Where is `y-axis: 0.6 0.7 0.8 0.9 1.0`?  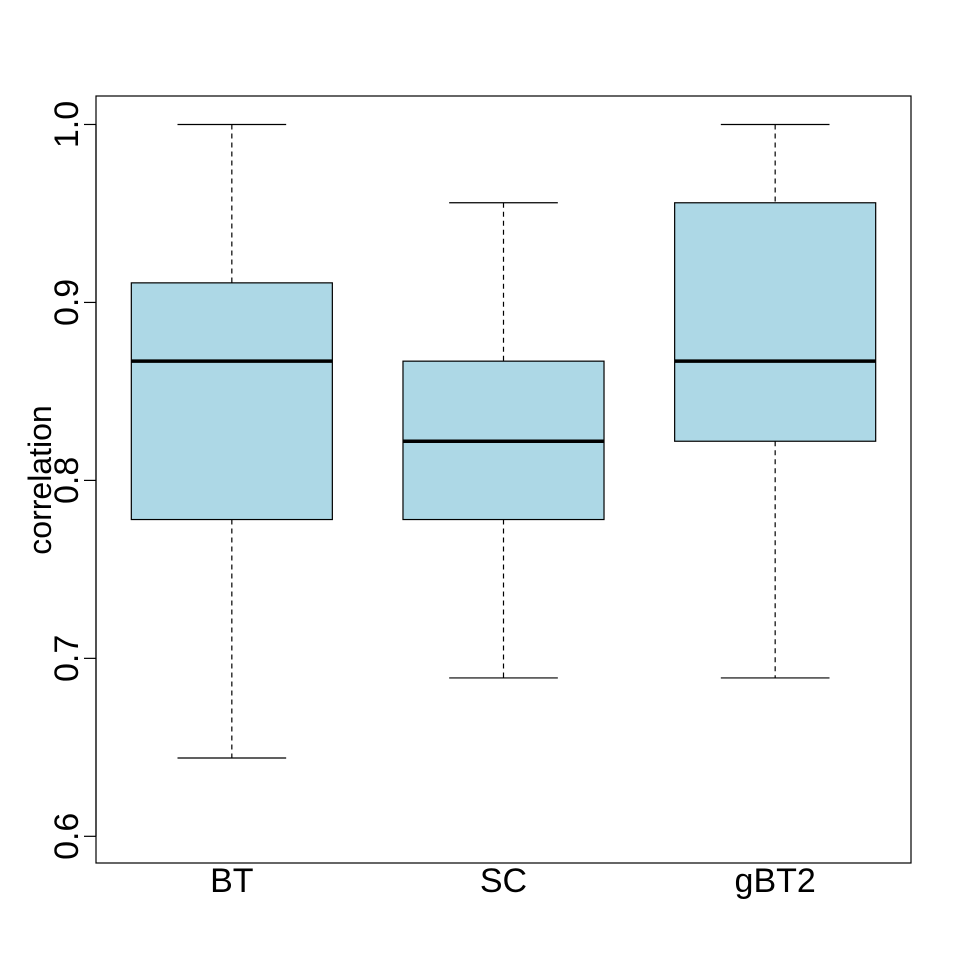 y-axis: 0.6 0.7 0.8 0.9 1.0 is located at coordinates (72, 480).